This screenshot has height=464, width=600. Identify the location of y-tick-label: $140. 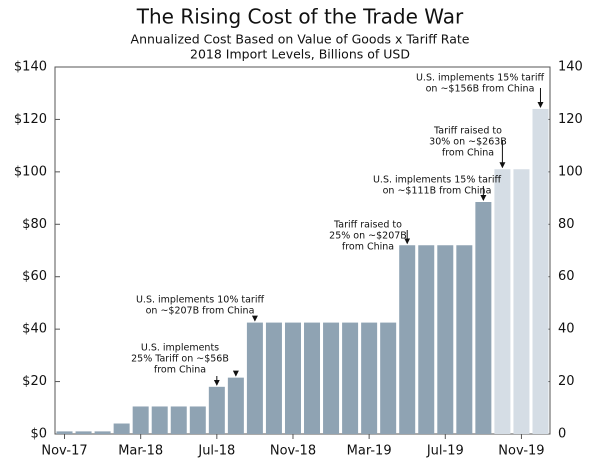
(30, 67).